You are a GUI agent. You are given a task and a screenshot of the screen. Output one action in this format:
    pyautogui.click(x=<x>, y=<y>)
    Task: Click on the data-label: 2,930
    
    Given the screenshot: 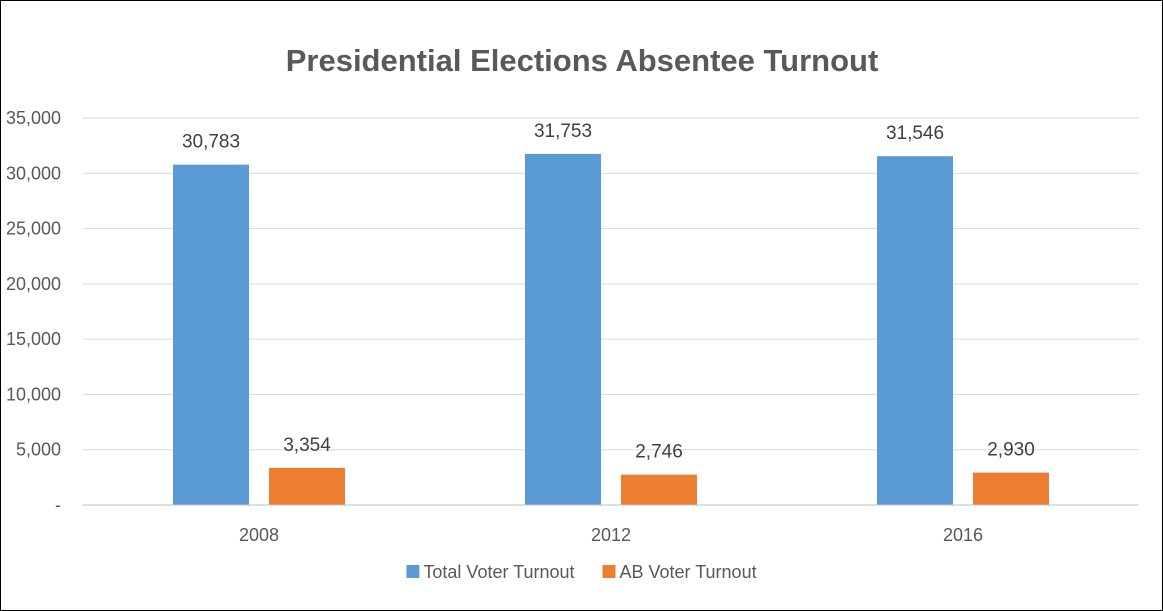 What is the action you would take?
    pyautogui.click(x=1011, y=450)
    